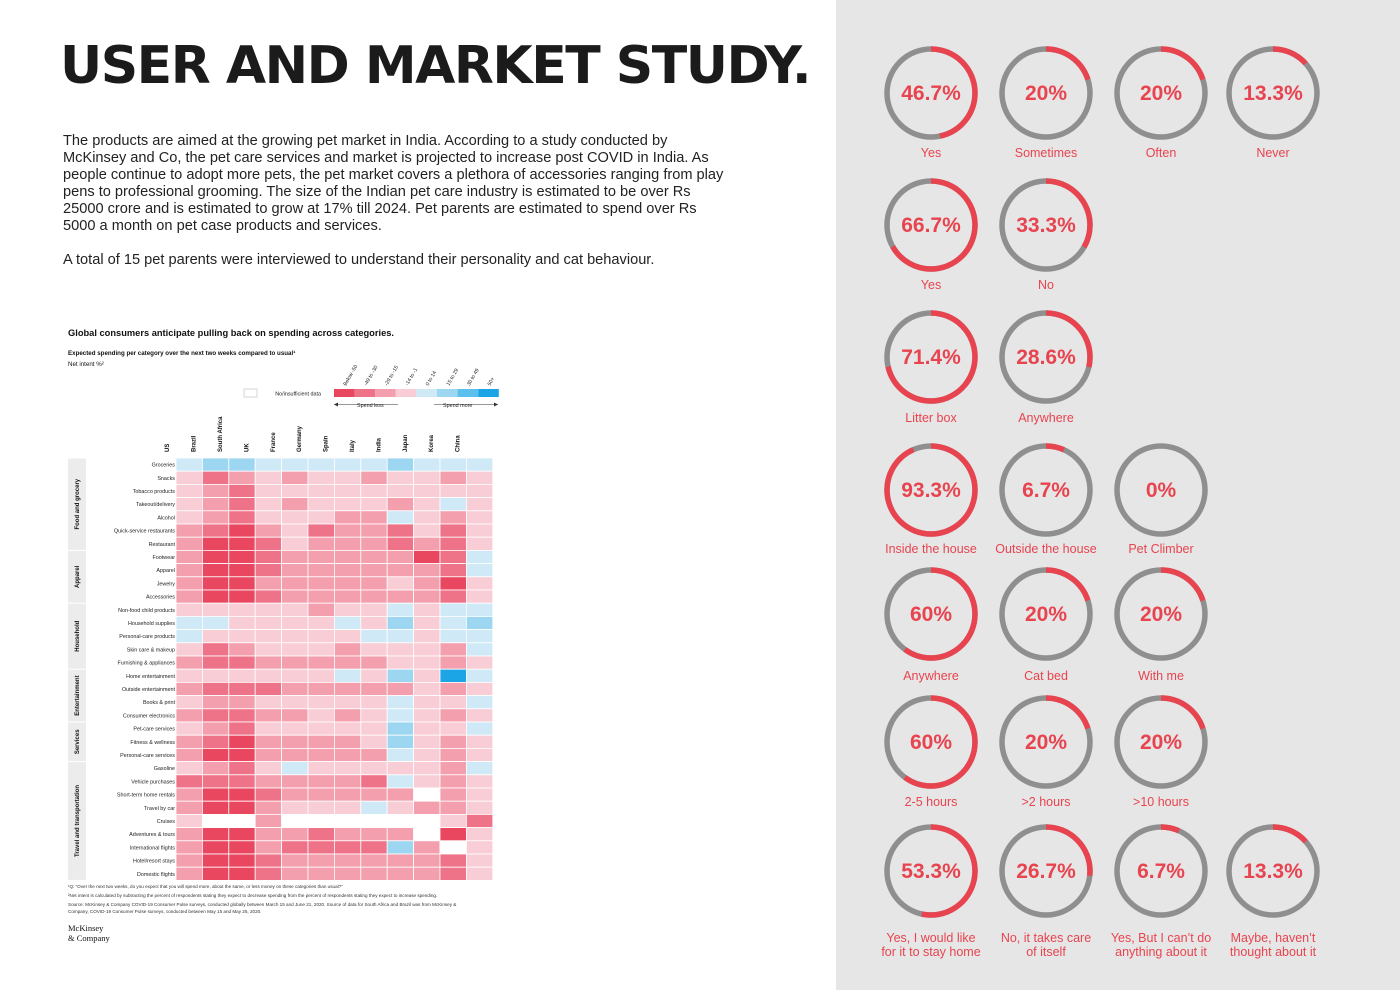  I want to click on heatmap-group-label: Household, so click(78, 635).